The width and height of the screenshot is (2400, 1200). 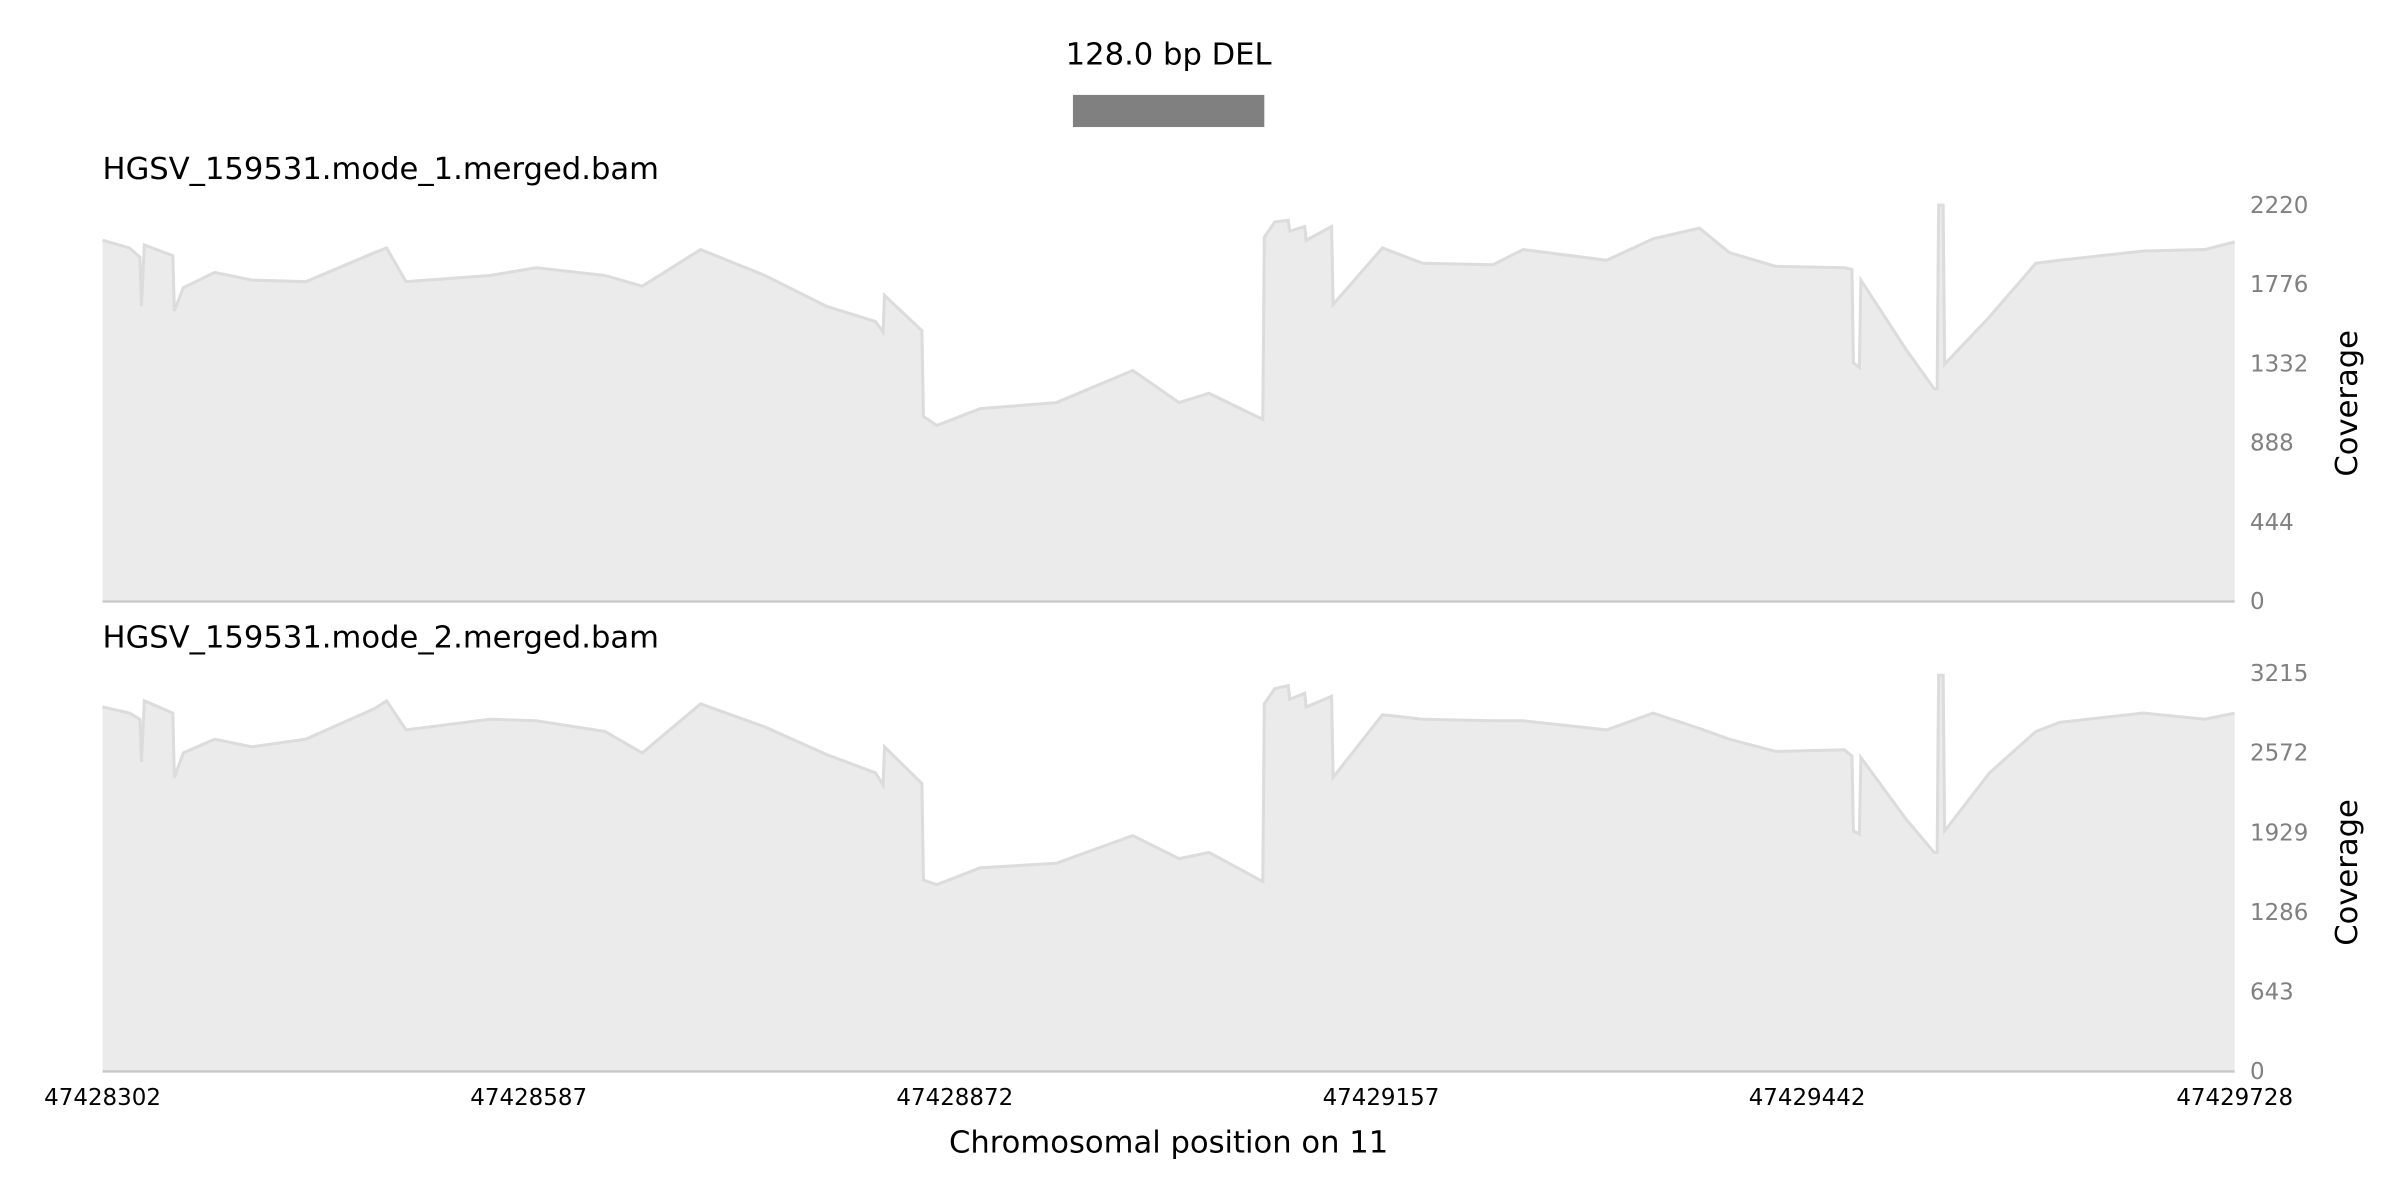 I want to click on y-tick-label: 643, so click(x=2272, y=992).